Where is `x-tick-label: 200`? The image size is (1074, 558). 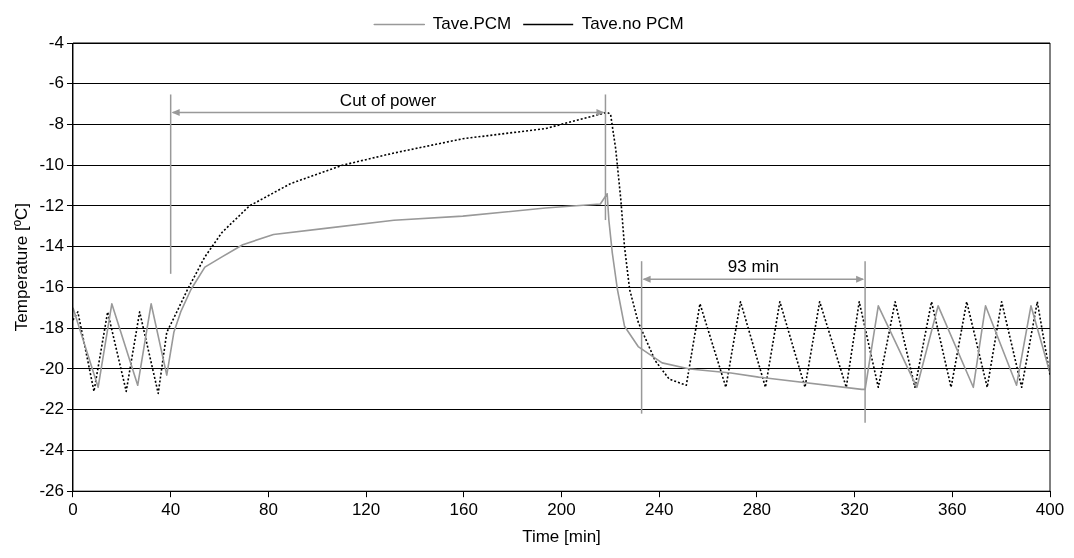
x-tick-label: 200 is located at coordinates (561, 510).